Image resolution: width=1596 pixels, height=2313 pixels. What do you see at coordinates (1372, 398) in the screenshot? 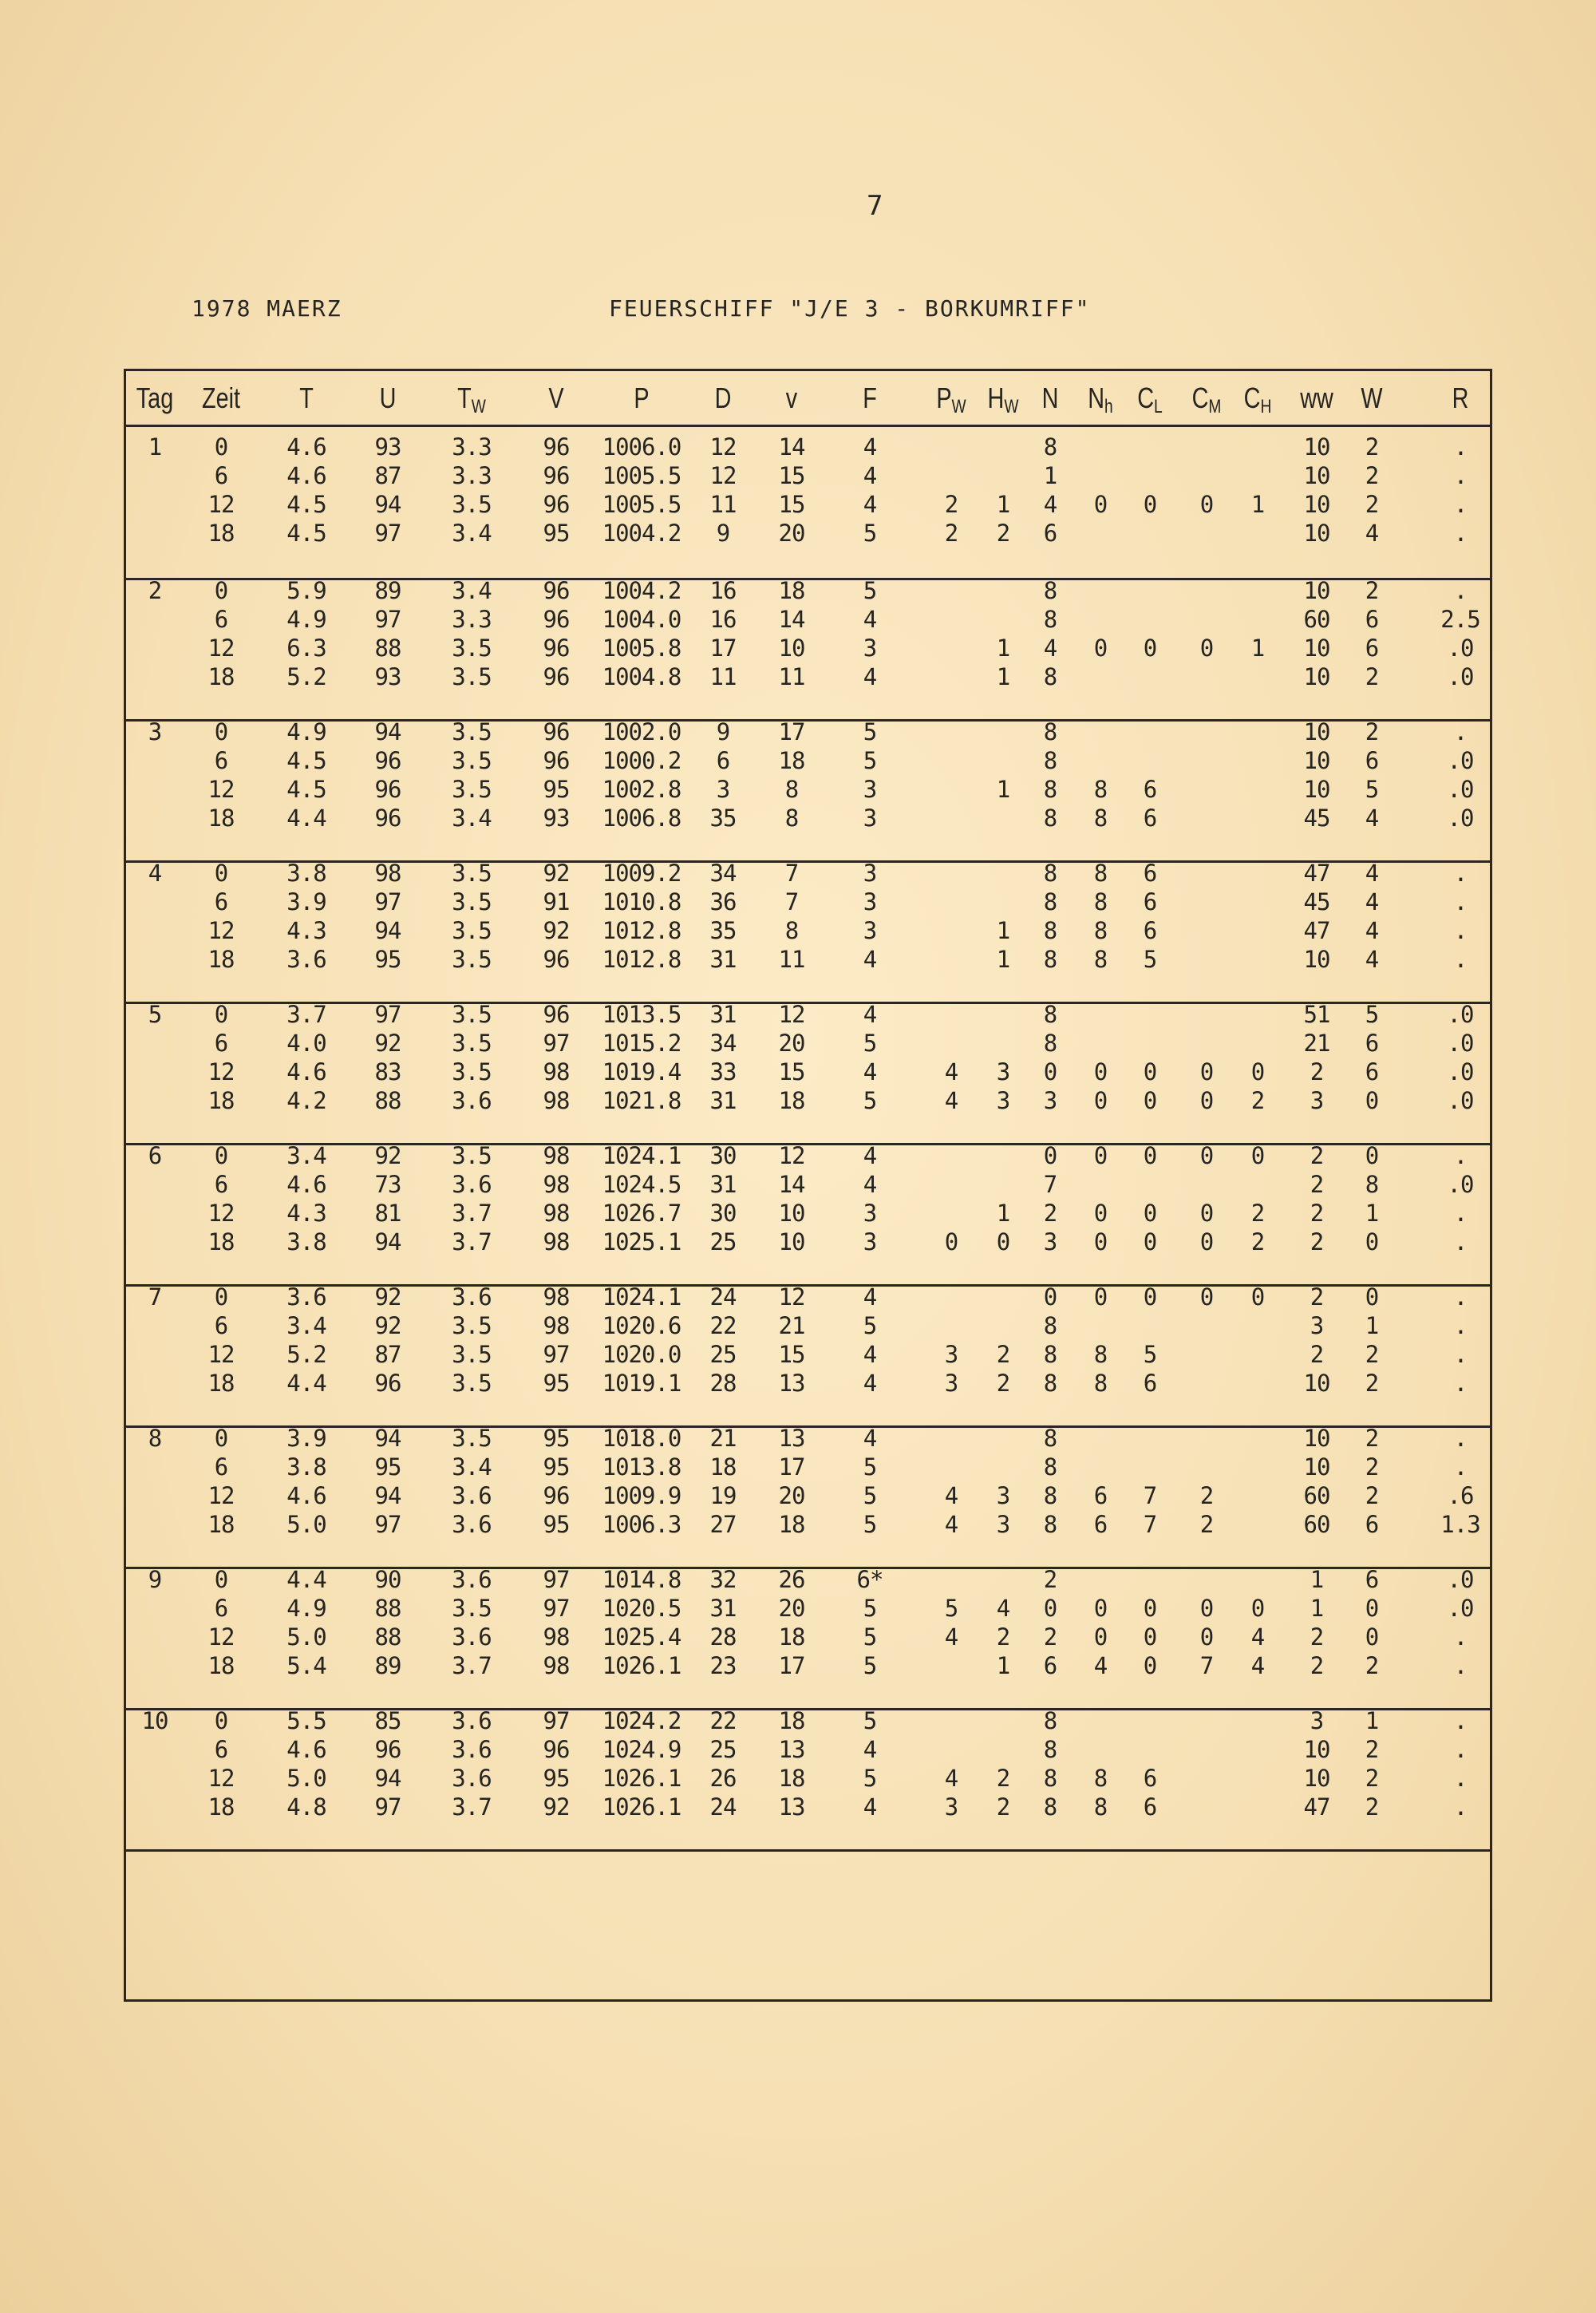
I see `column-header-main: W` at bounding box center [1372, 398].